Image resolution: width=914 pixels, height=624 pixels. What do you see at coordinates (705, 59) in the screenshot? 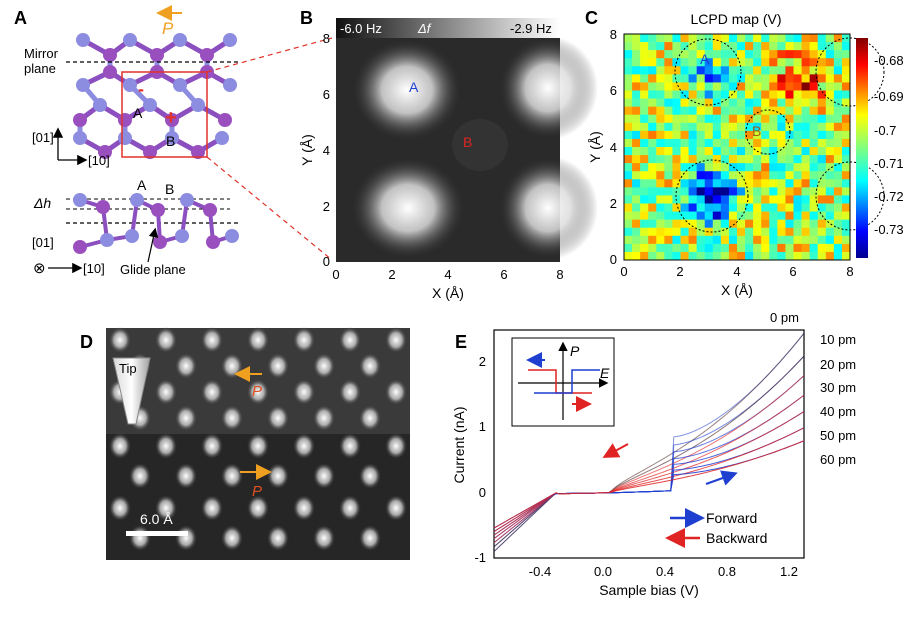
I see `c-site-a: A` at bounding box center [705, 59].